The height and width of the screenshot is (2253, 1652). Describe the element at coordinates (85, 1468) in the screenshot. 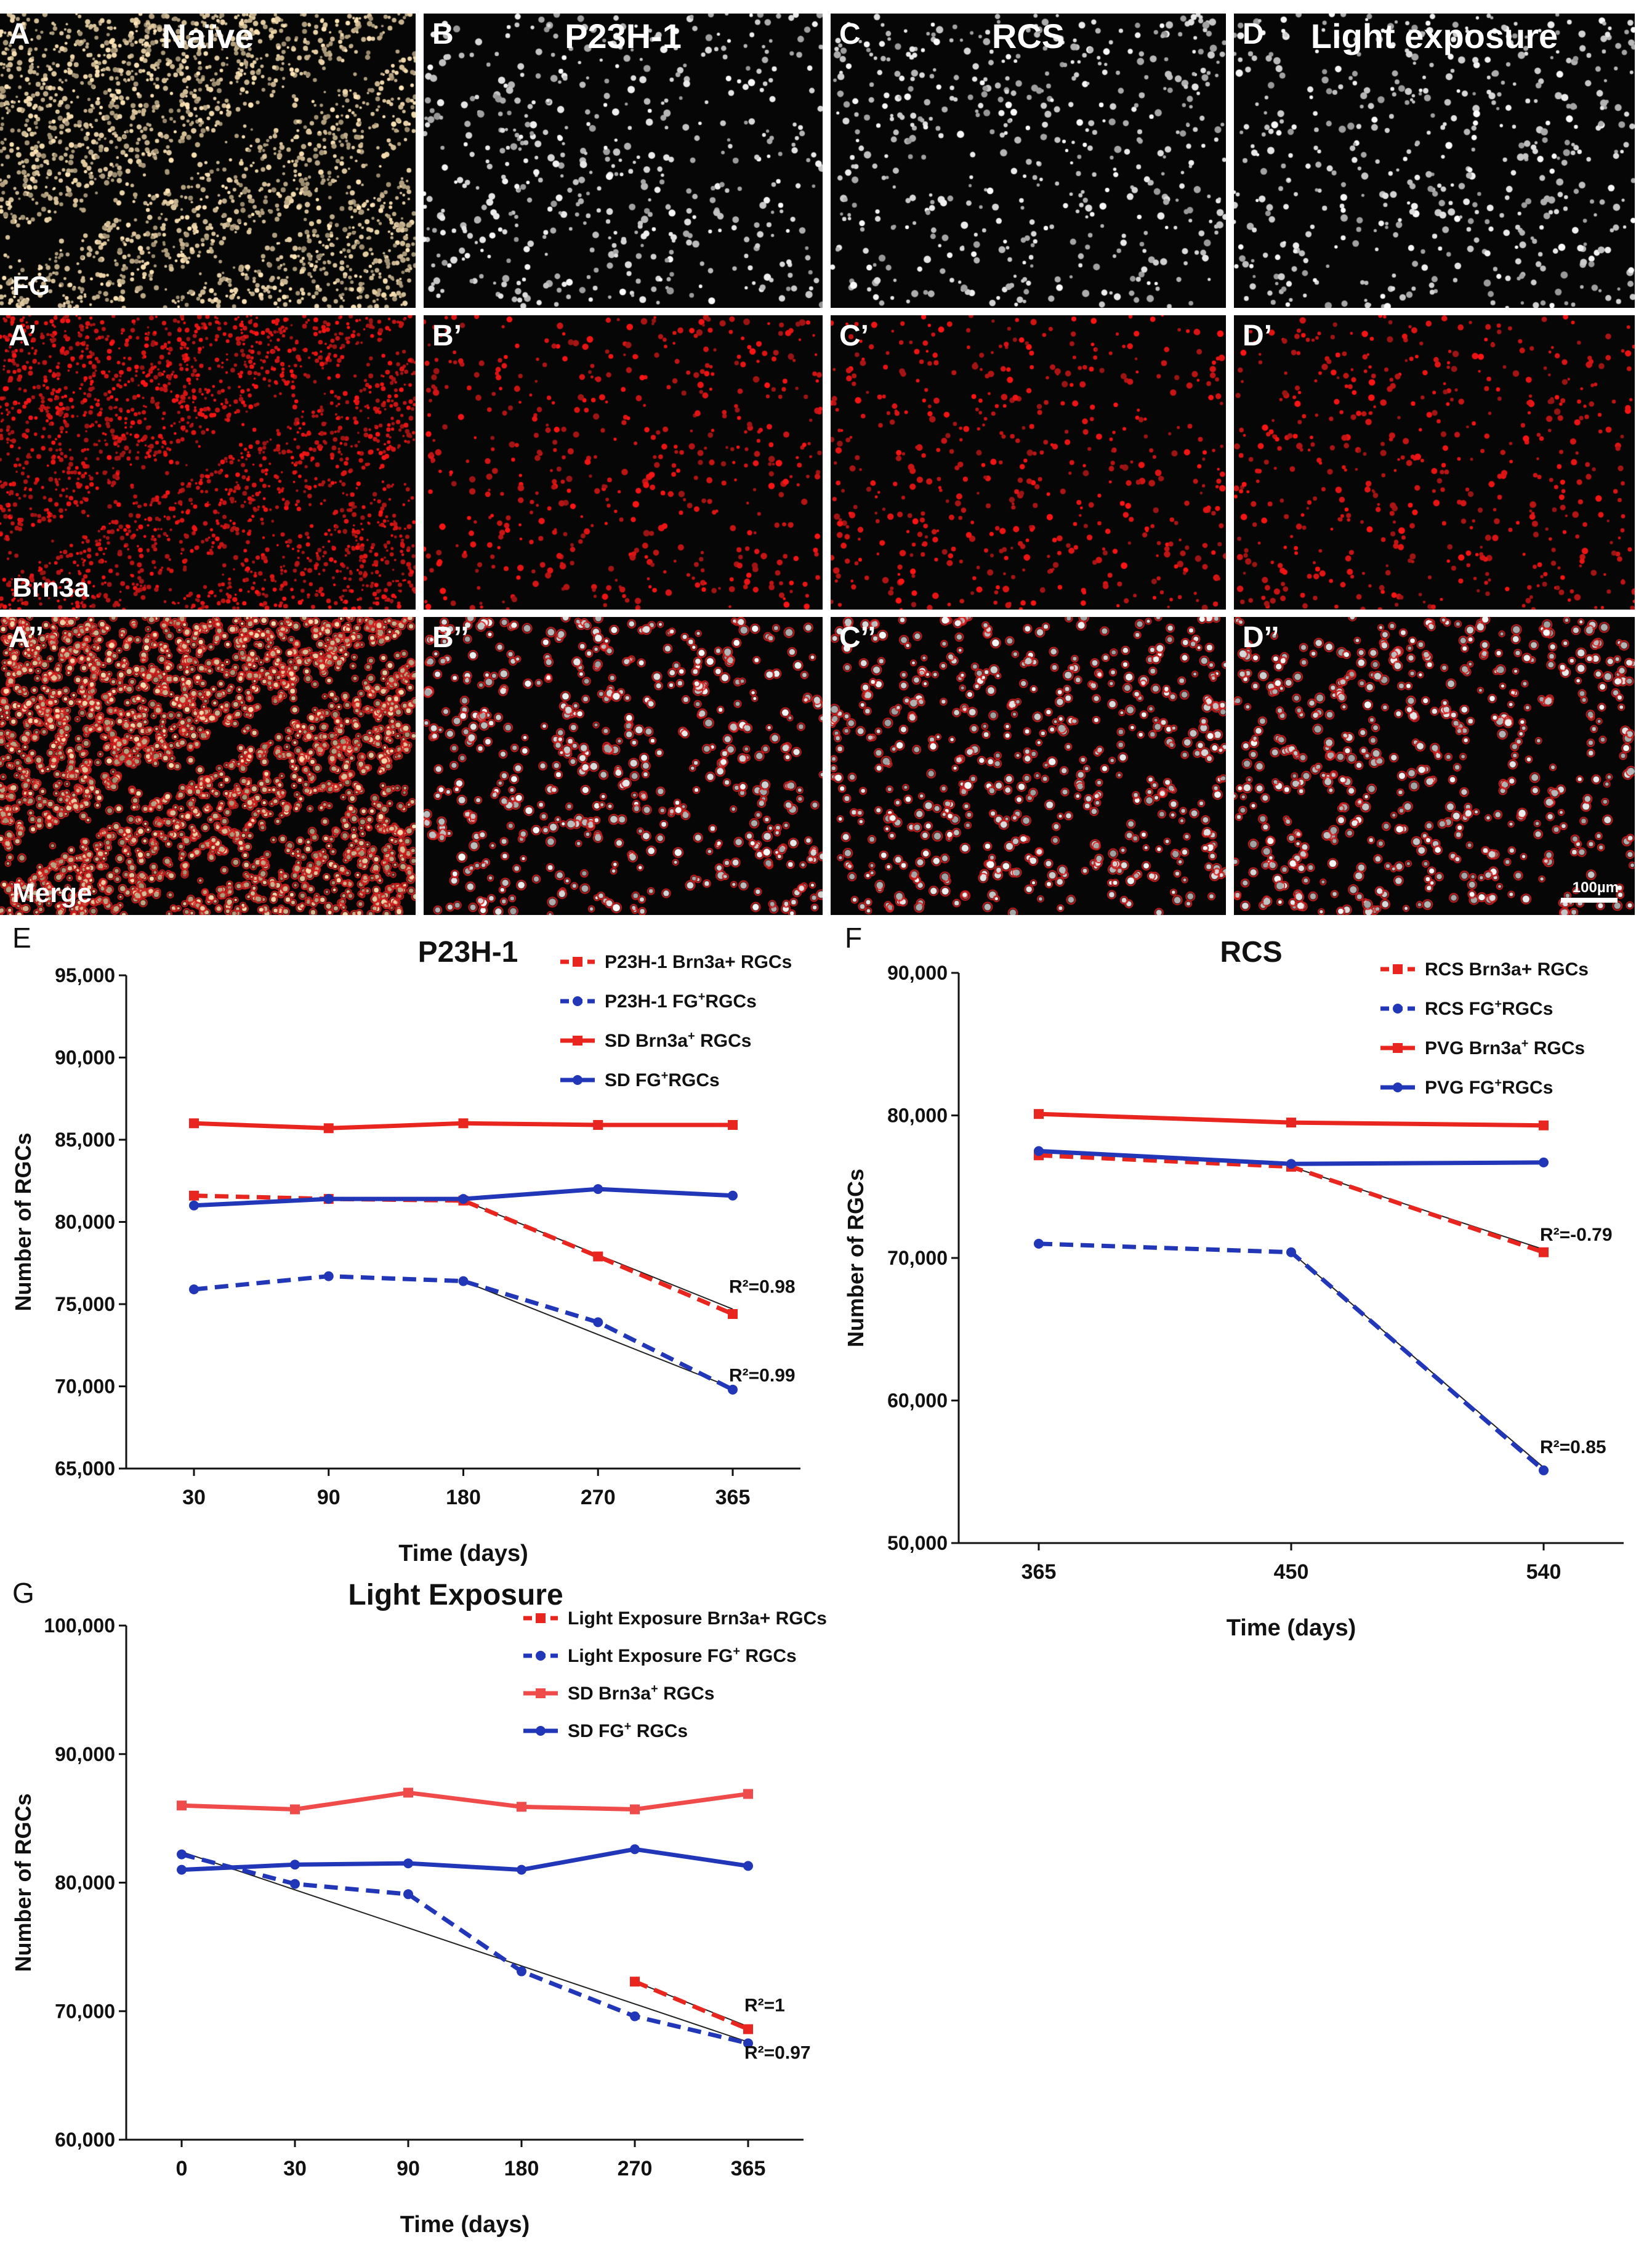

I see `y-tick-label: 65,000` at that location.